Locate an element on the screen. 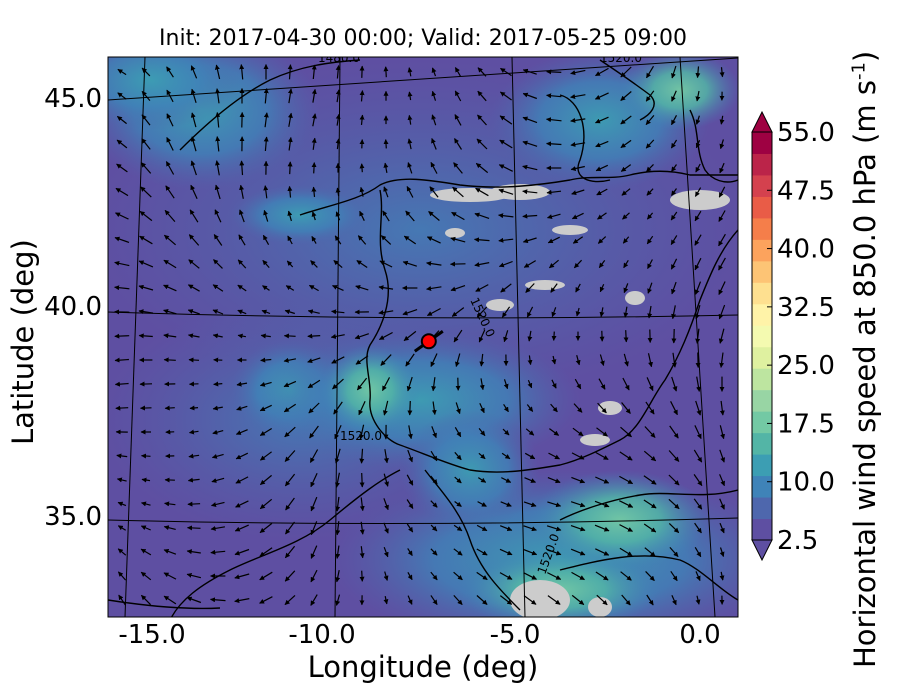 This screenshot has height=700, width=900. x-tick-label: -5.0 is located at coordinates (515, 635).